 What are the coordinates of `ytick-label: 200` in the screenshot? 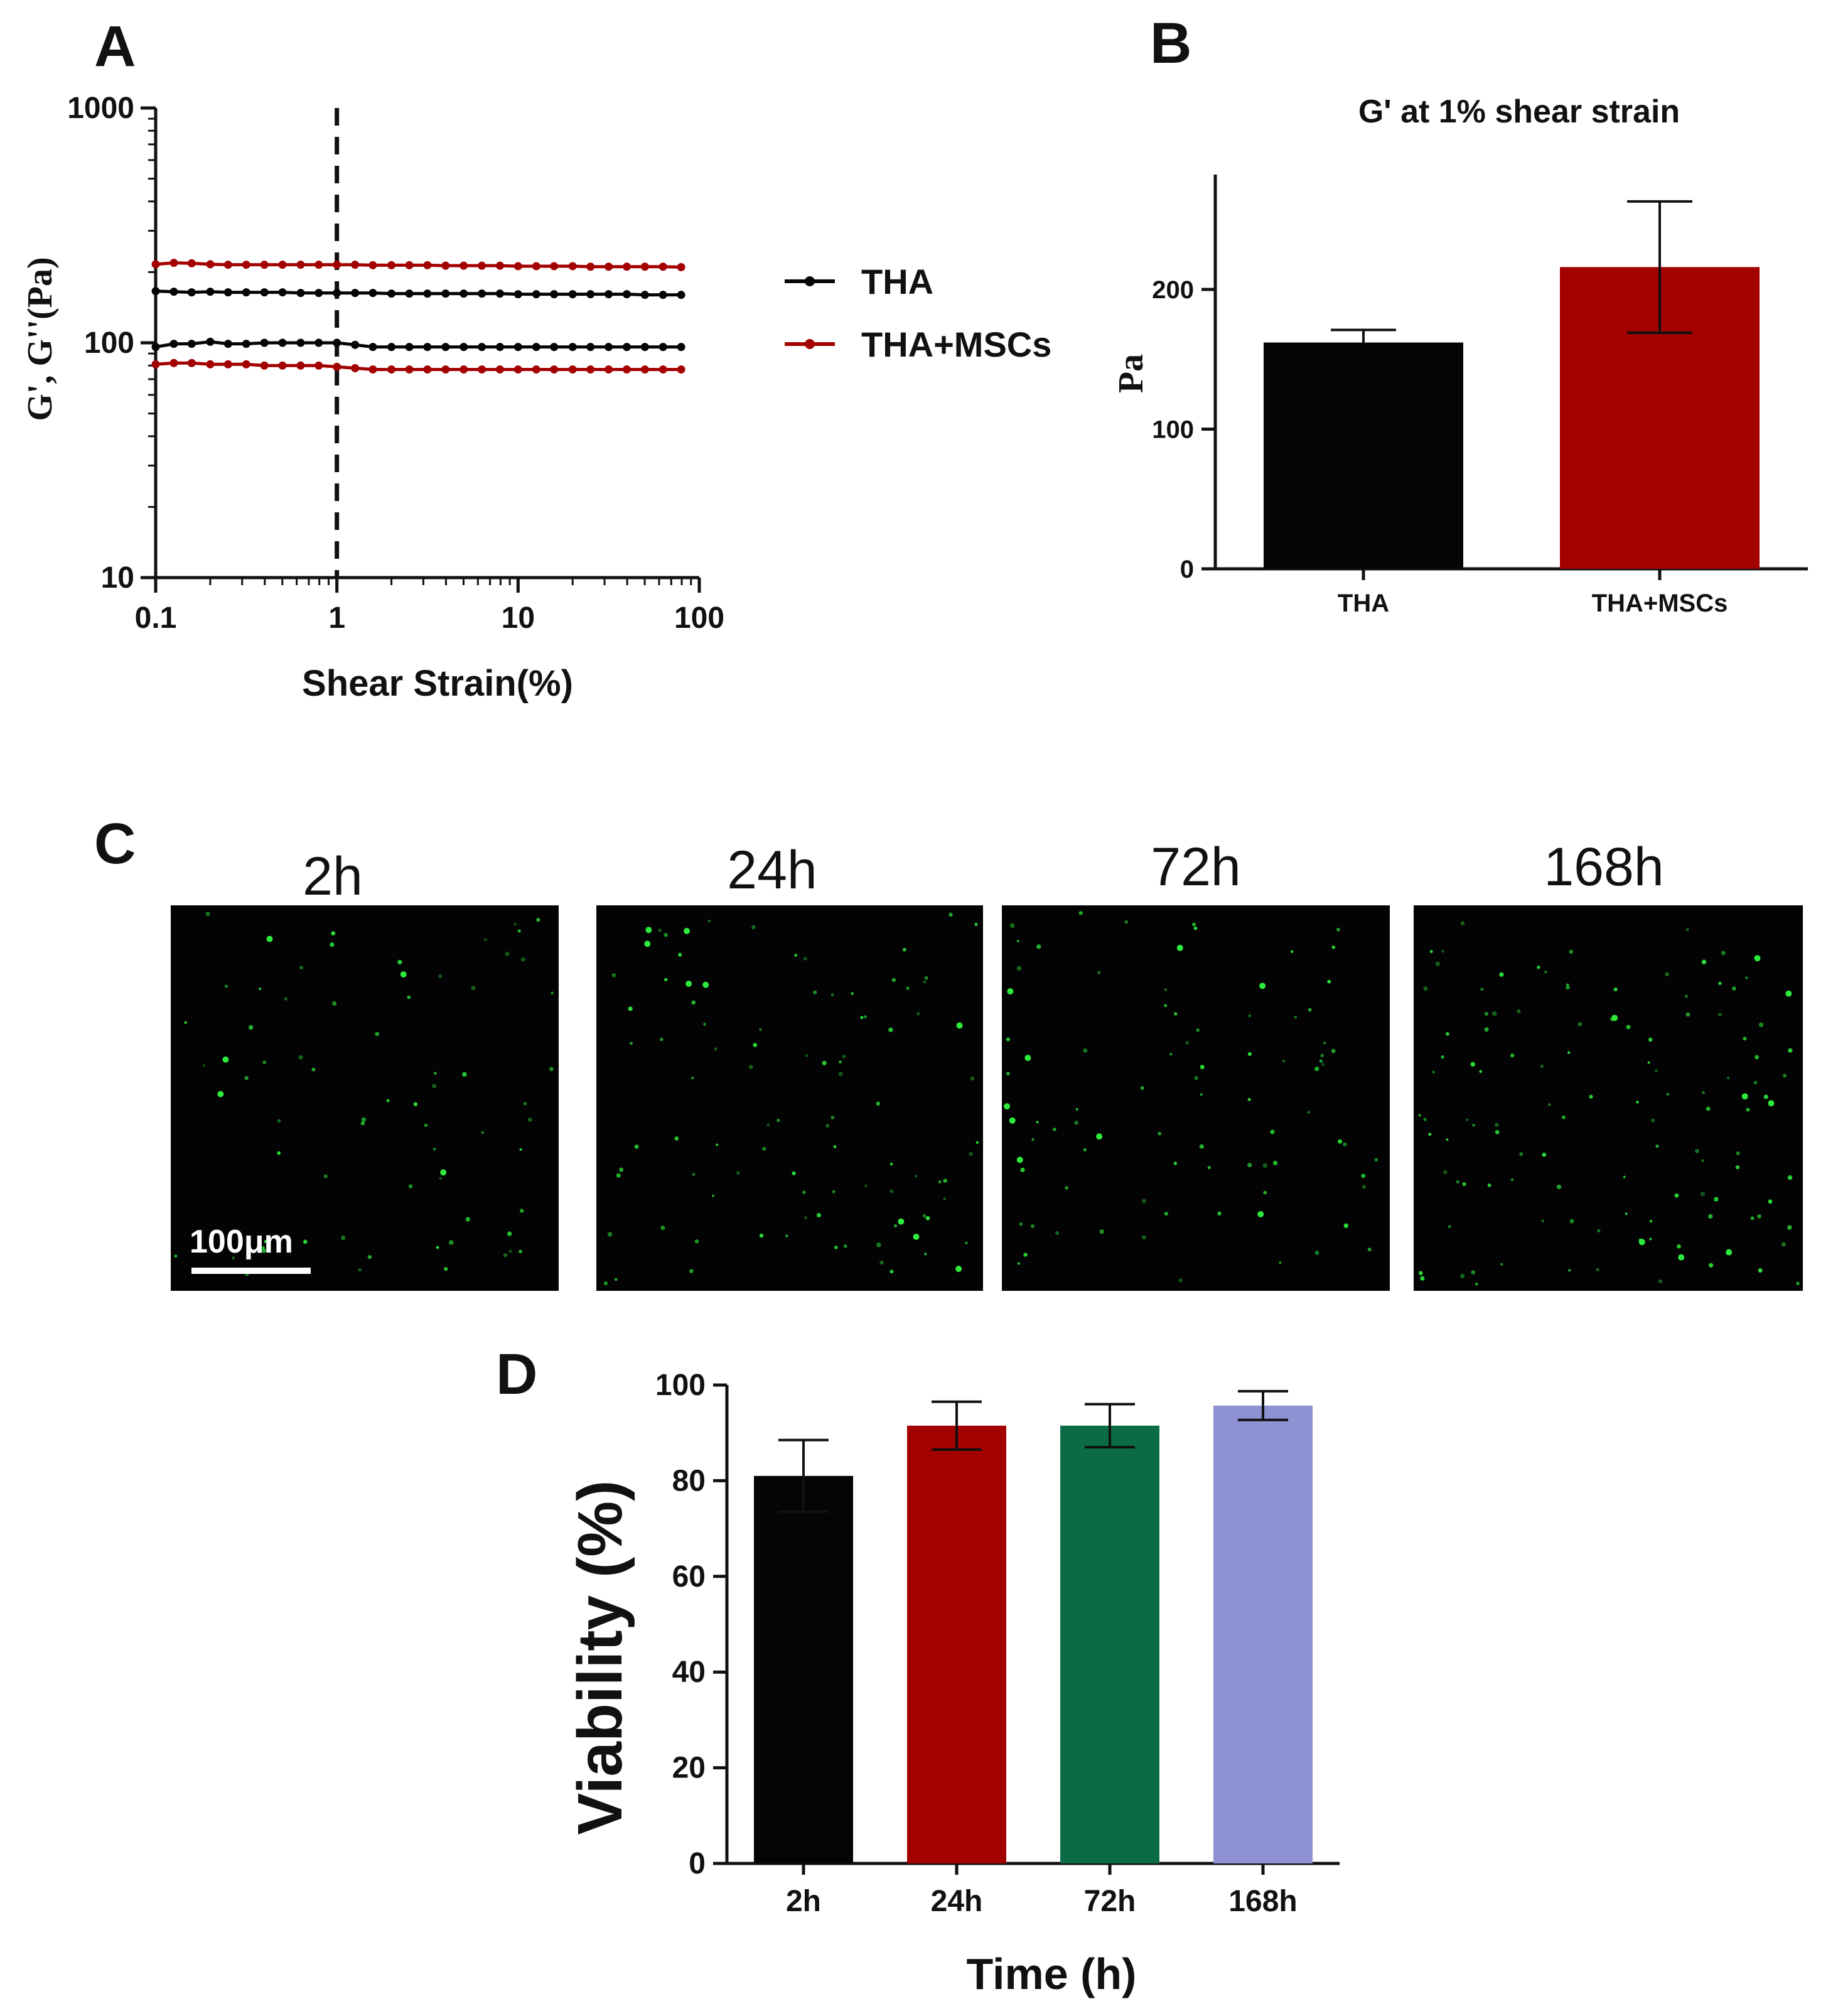 It's located at (1173, 290).